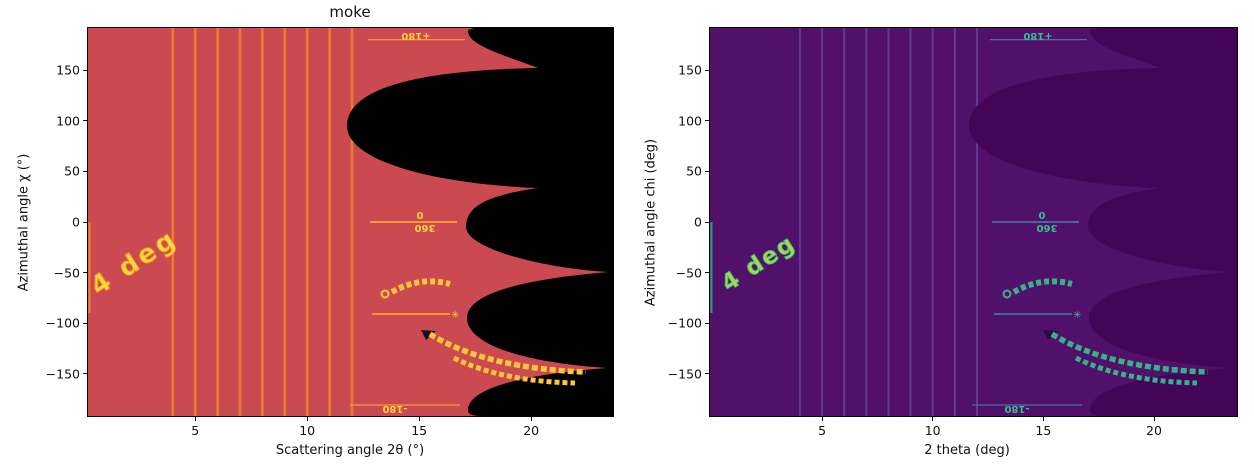  Describe the element at coordinates (967, 450) in the screenshot. I see `right-xaxis-label: 2 theta (deg)` at that location.